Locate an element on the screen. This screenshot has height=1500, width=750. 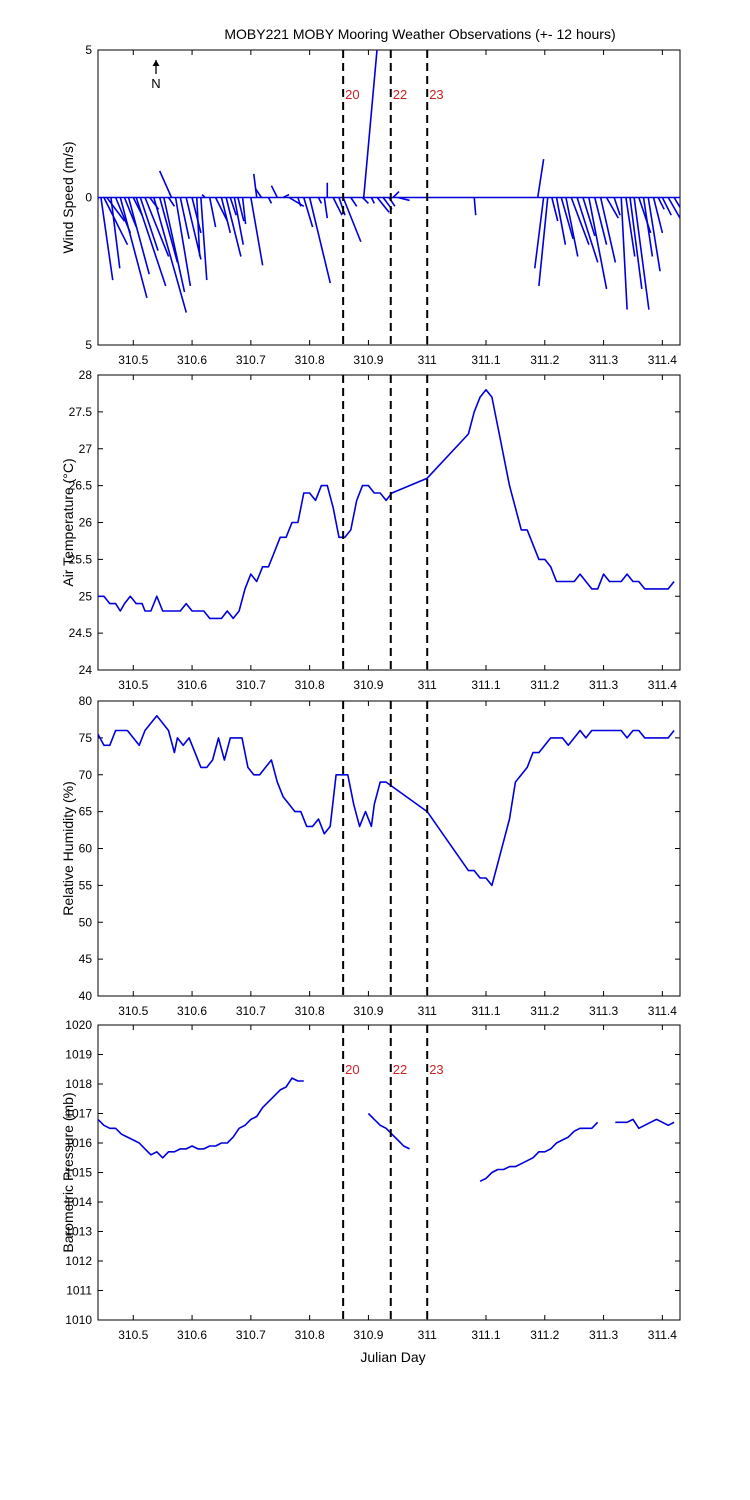
north-label: N is located at coordinates (155, 83).